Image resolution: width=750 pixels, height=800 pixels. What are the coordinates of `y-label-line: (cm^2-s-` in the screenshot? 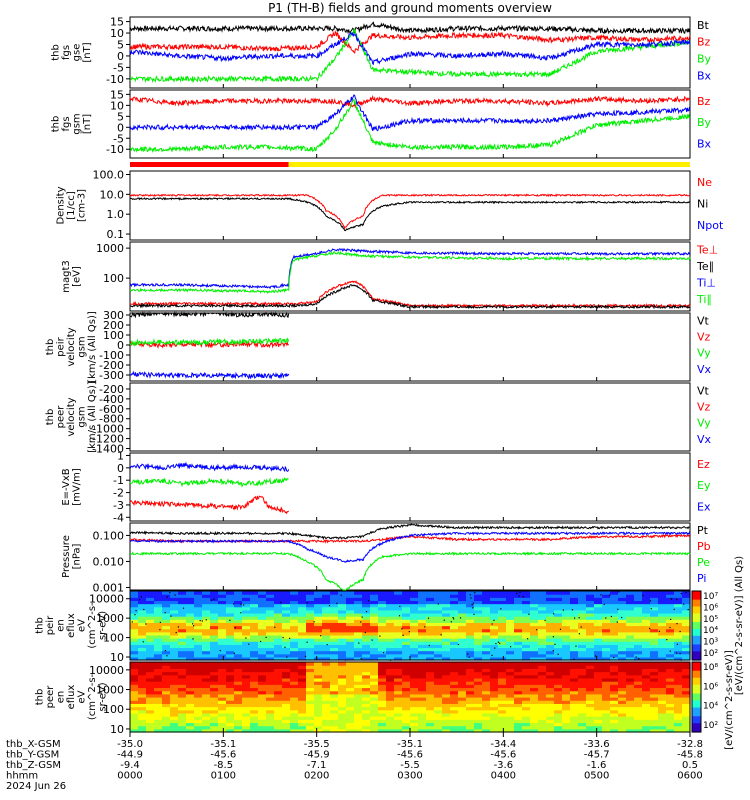 It's located at (92, 696).